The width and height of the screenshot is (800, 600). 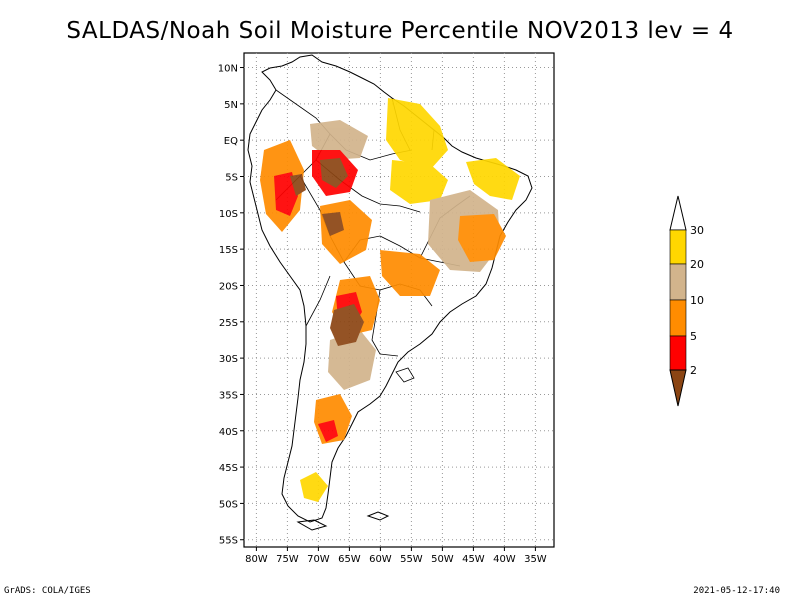 What do you see at coordinates (228, 286) in the screenshot?
I see `lat-tick-label: 20S` at bounding box center [228, 286].